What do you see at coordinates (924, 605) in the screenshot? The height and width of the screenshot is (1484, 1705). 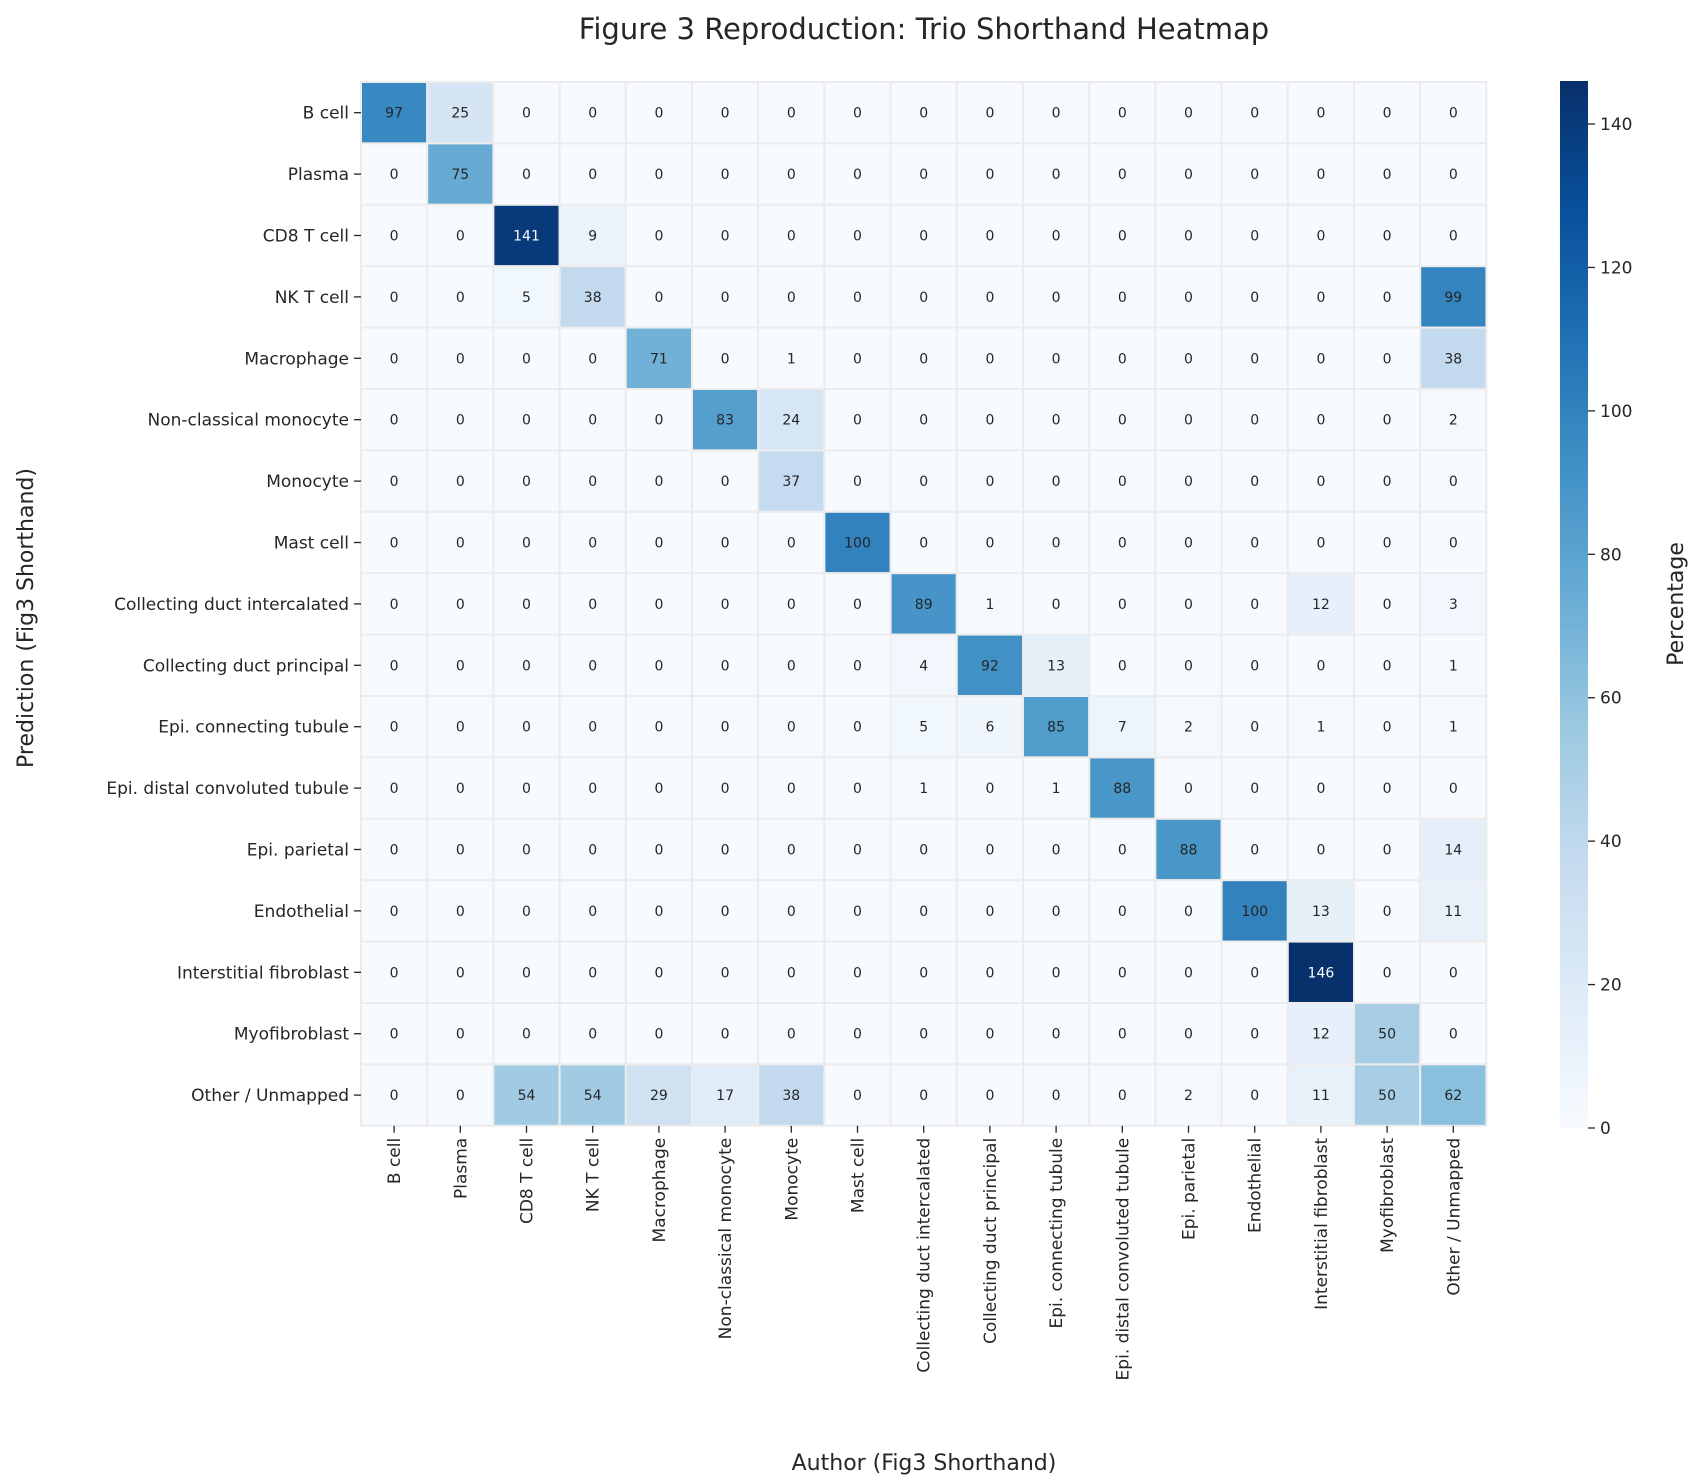 I see `cell-value-label: 89` at bounding box center [924, 605].